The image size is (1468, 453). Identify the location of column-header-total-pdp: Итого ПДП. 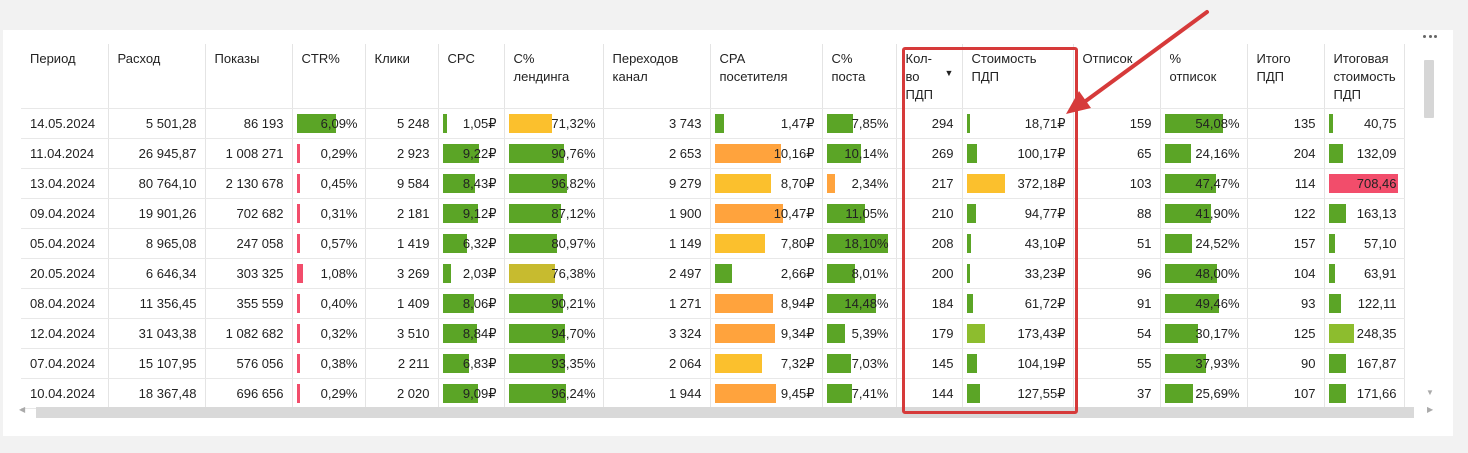
(1286, 76).